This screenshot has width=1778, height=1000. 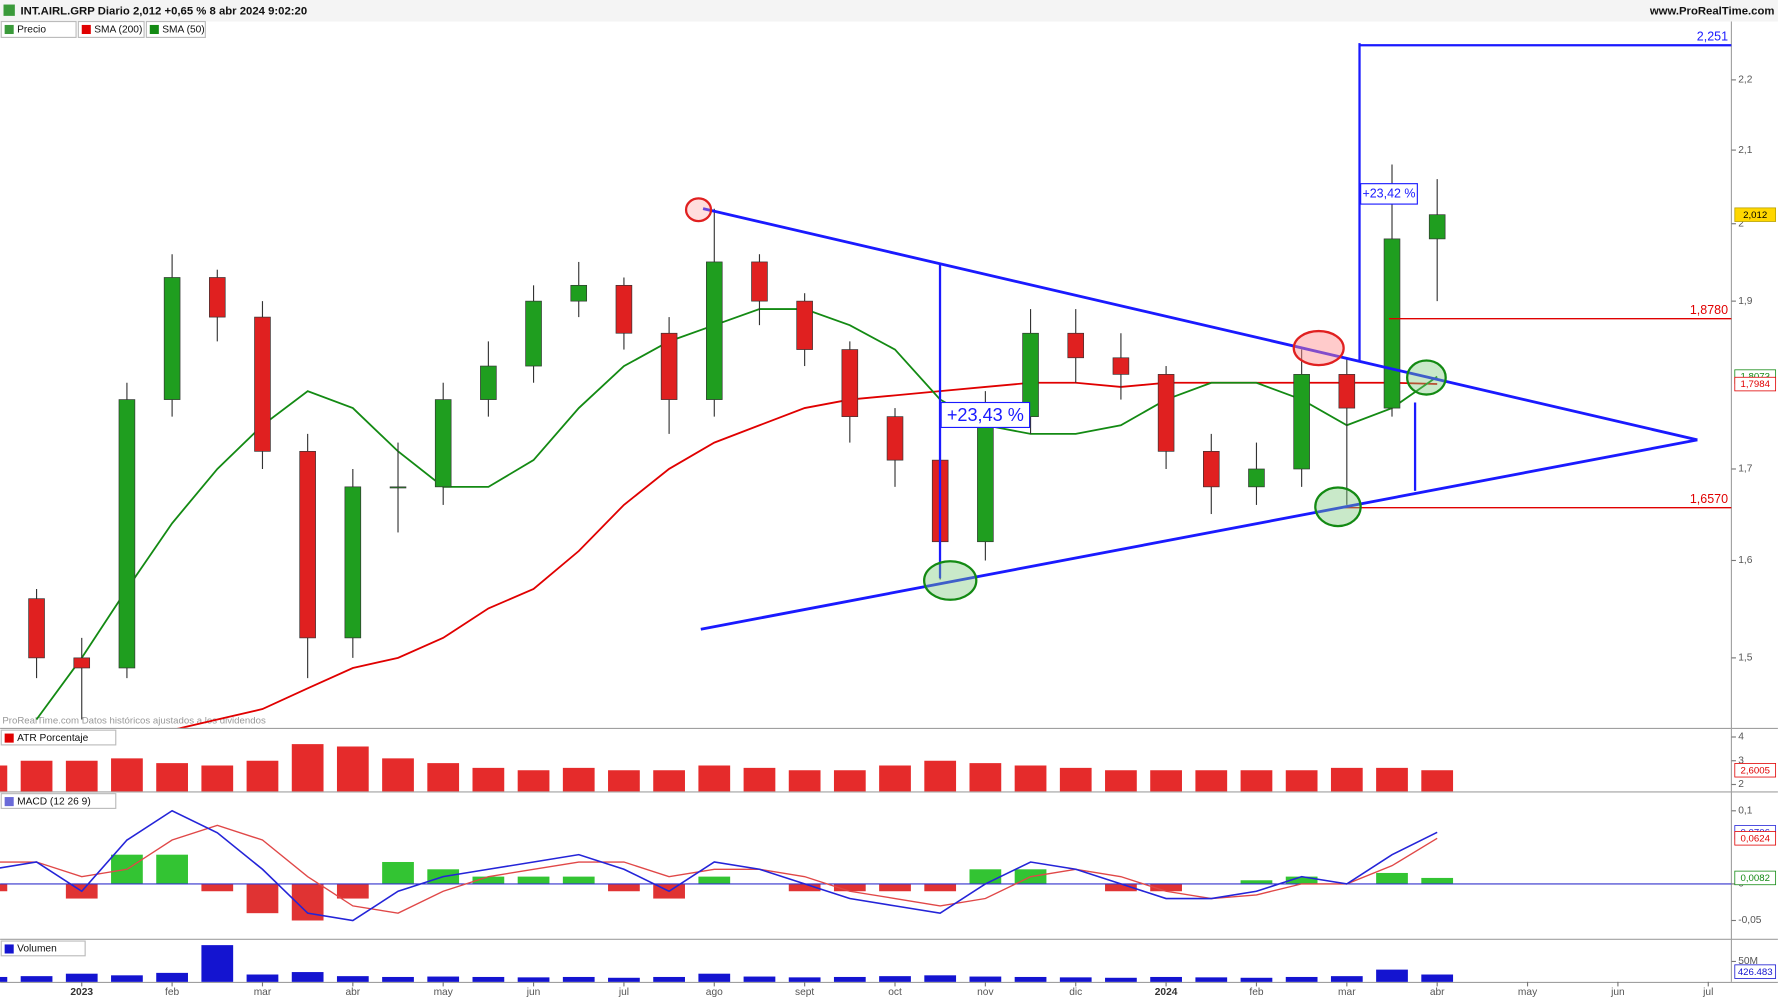 What do you see at coordinates (9, 10) in the screenshot?
I see `symbol-icon` at bounding box center [9, 10].